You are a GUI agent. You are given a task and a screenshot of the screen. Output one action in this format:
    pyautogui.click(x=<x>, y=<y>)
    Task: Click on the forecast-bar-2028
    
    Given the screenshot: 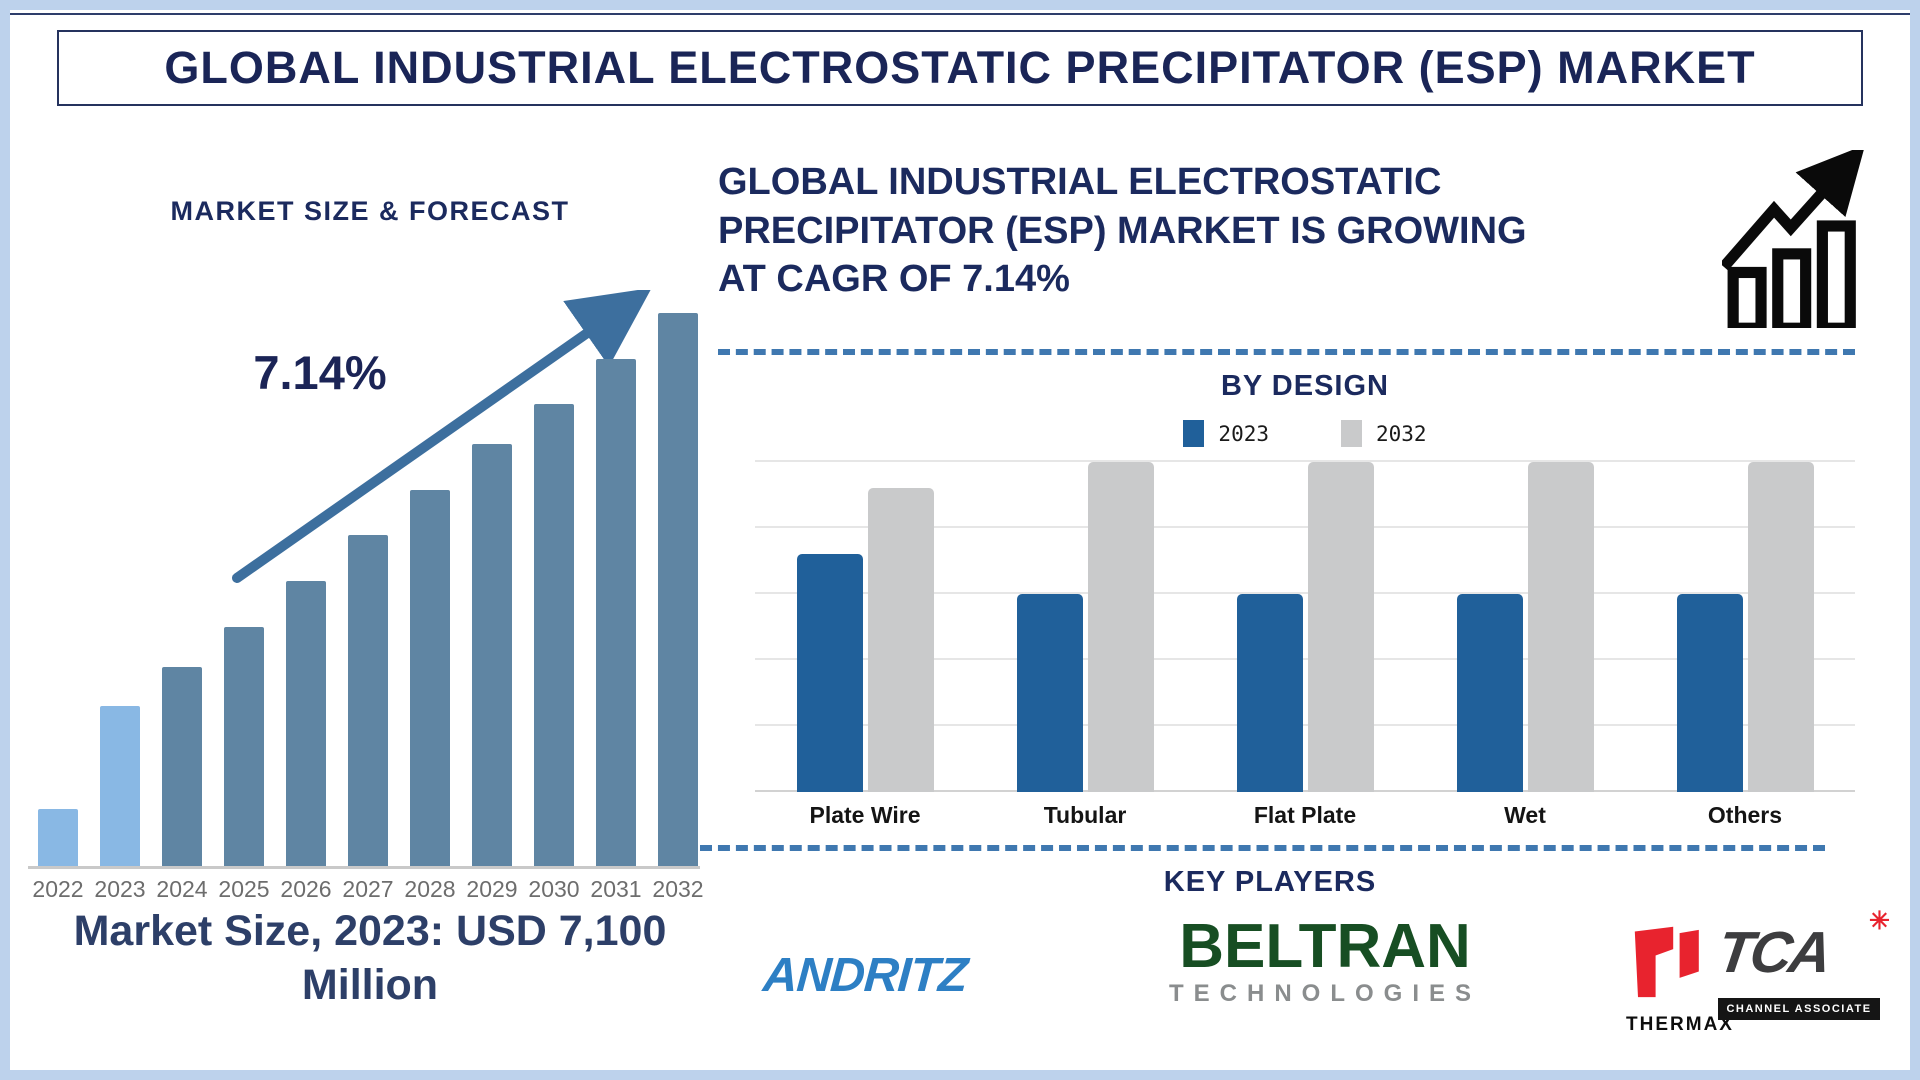 What is the action you would take?
    pyautogui.click(x=430, y=677)
    